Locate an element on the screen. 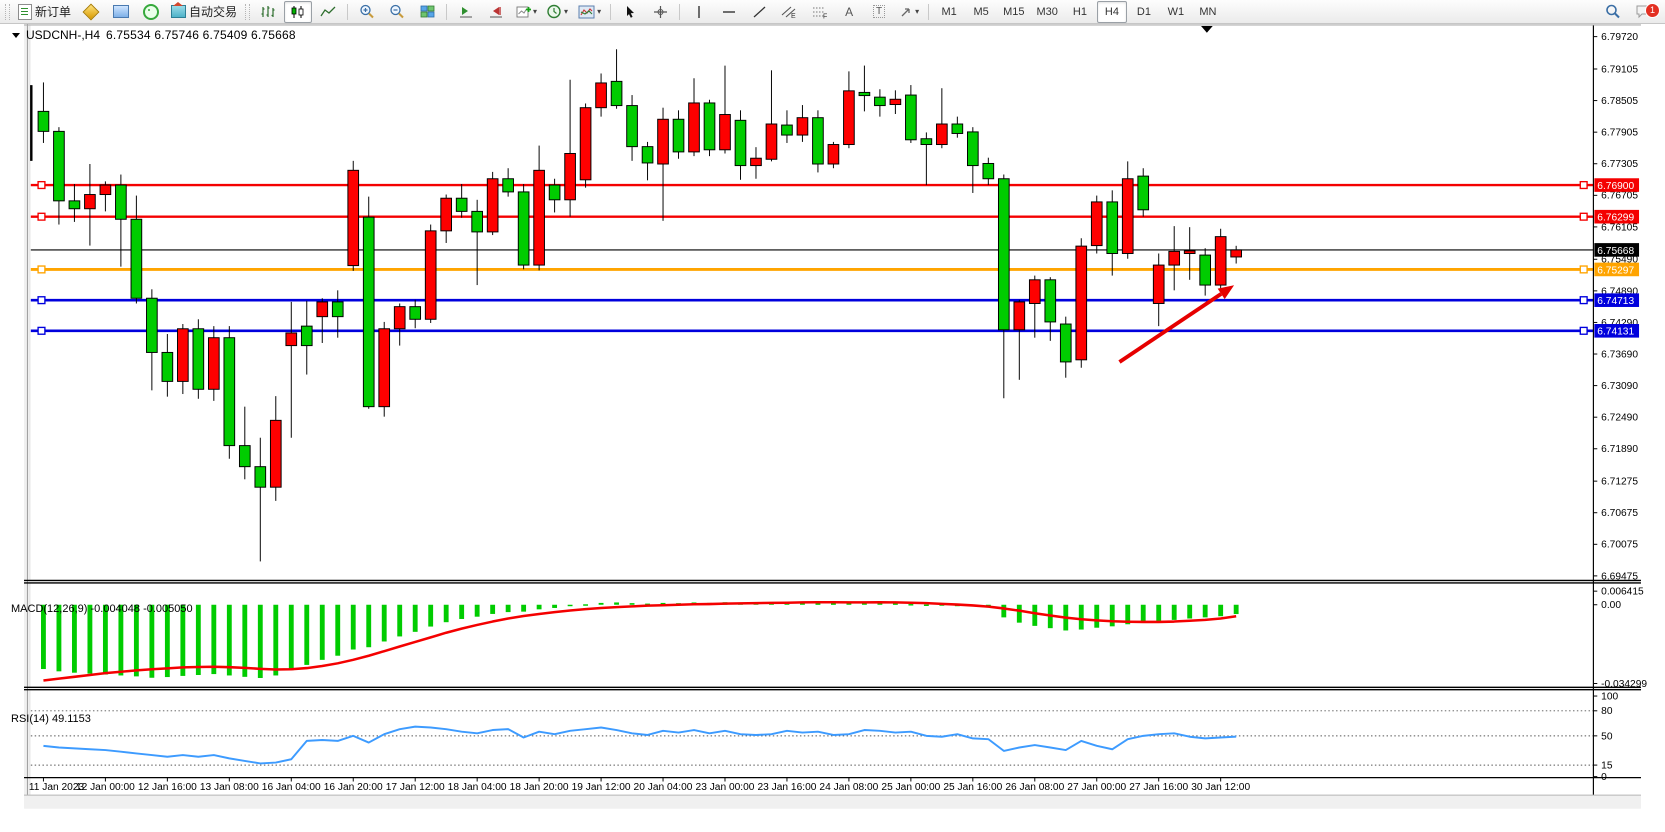  chart-shift-button is located at coordinates (496, 12).